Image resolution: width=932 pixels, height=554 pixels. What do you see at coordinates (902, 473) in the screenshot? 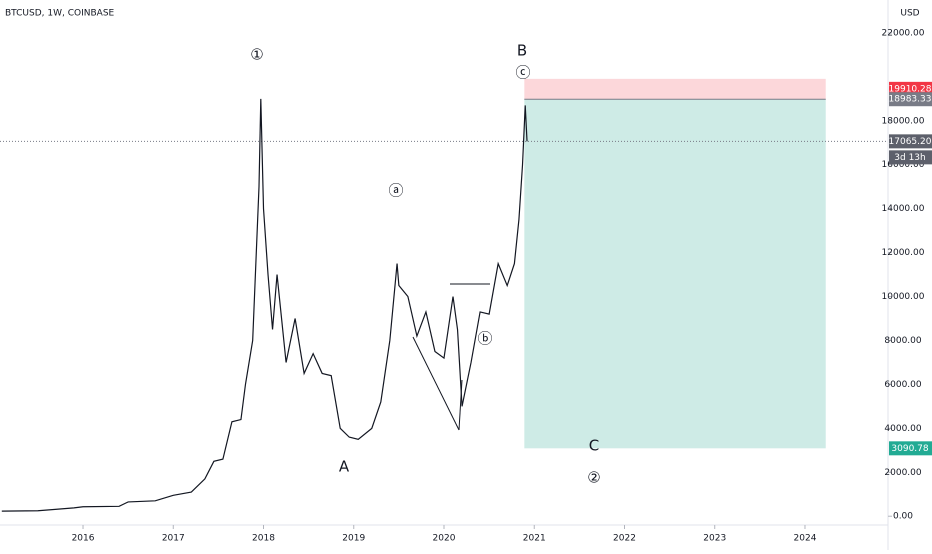
I see `y-tick-label: 2000.00` at bounding box center [902, 473].